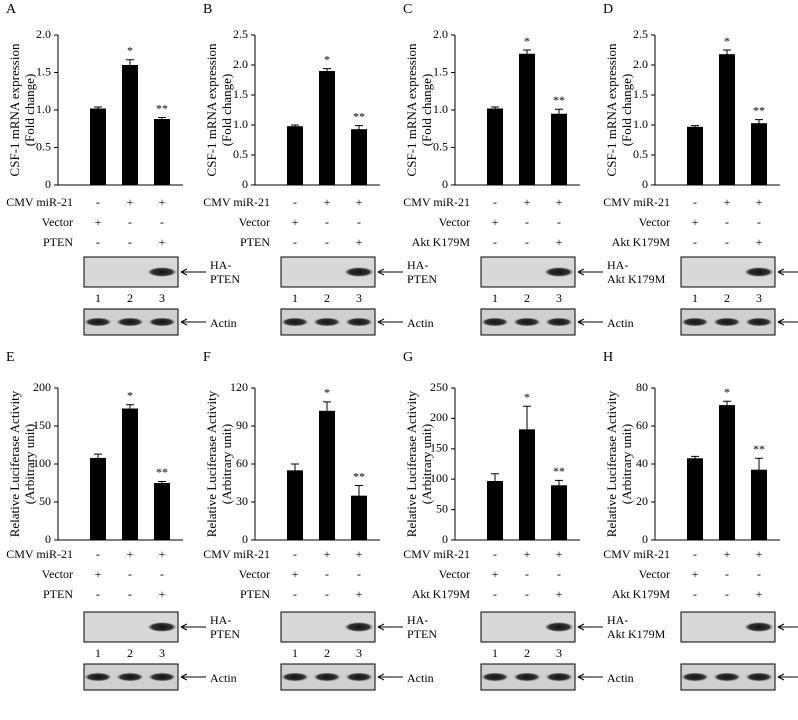 The width and height of the screenshot is (798, 720). Describe the element at coordinates (440, 34) in the screenshot. I see `y-tick-label: 2.0` at that location.